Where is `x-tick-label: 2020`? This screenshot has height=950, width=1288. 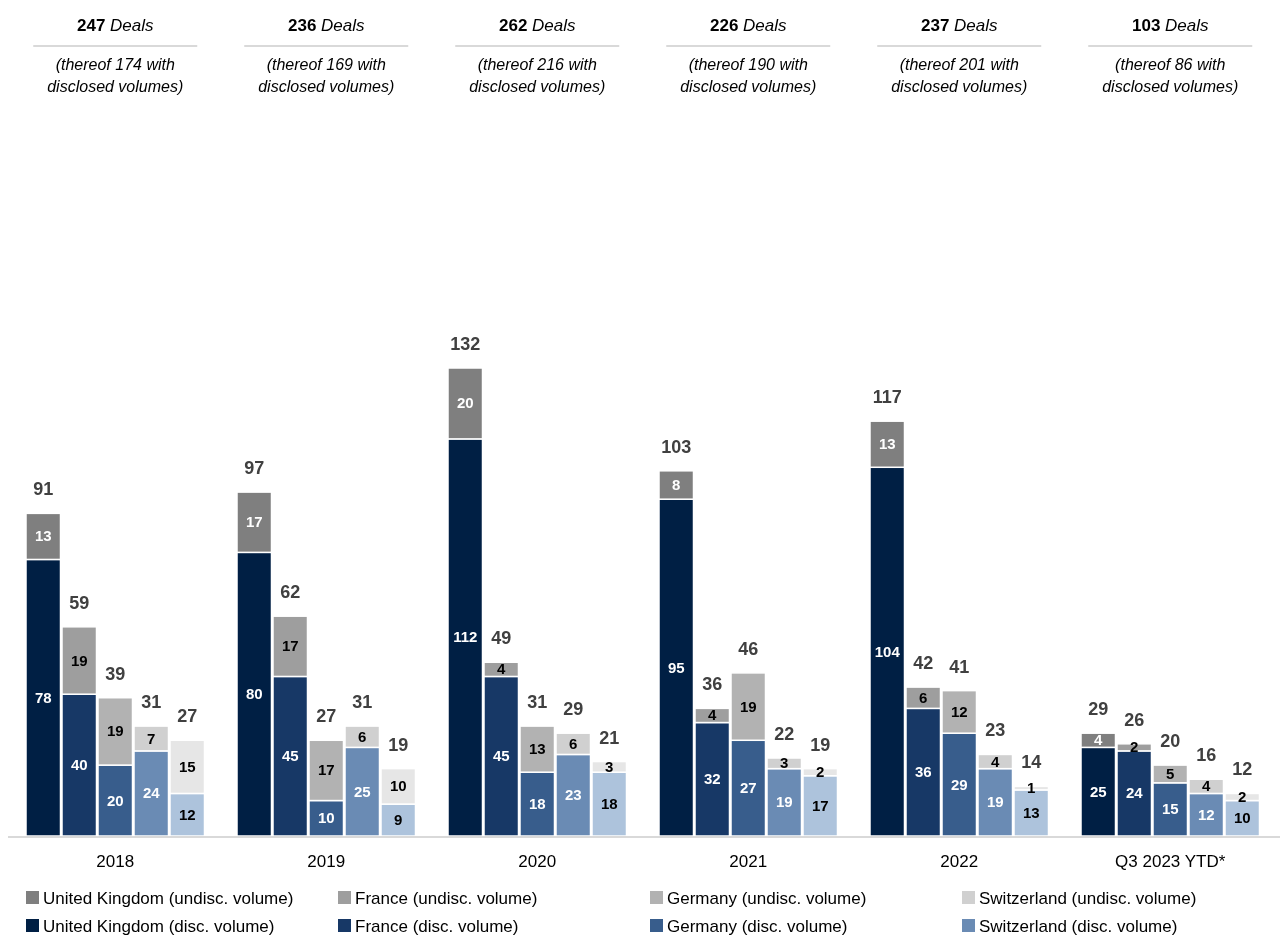 x-tick-label: 2020 is located at coordinates (537, 861).